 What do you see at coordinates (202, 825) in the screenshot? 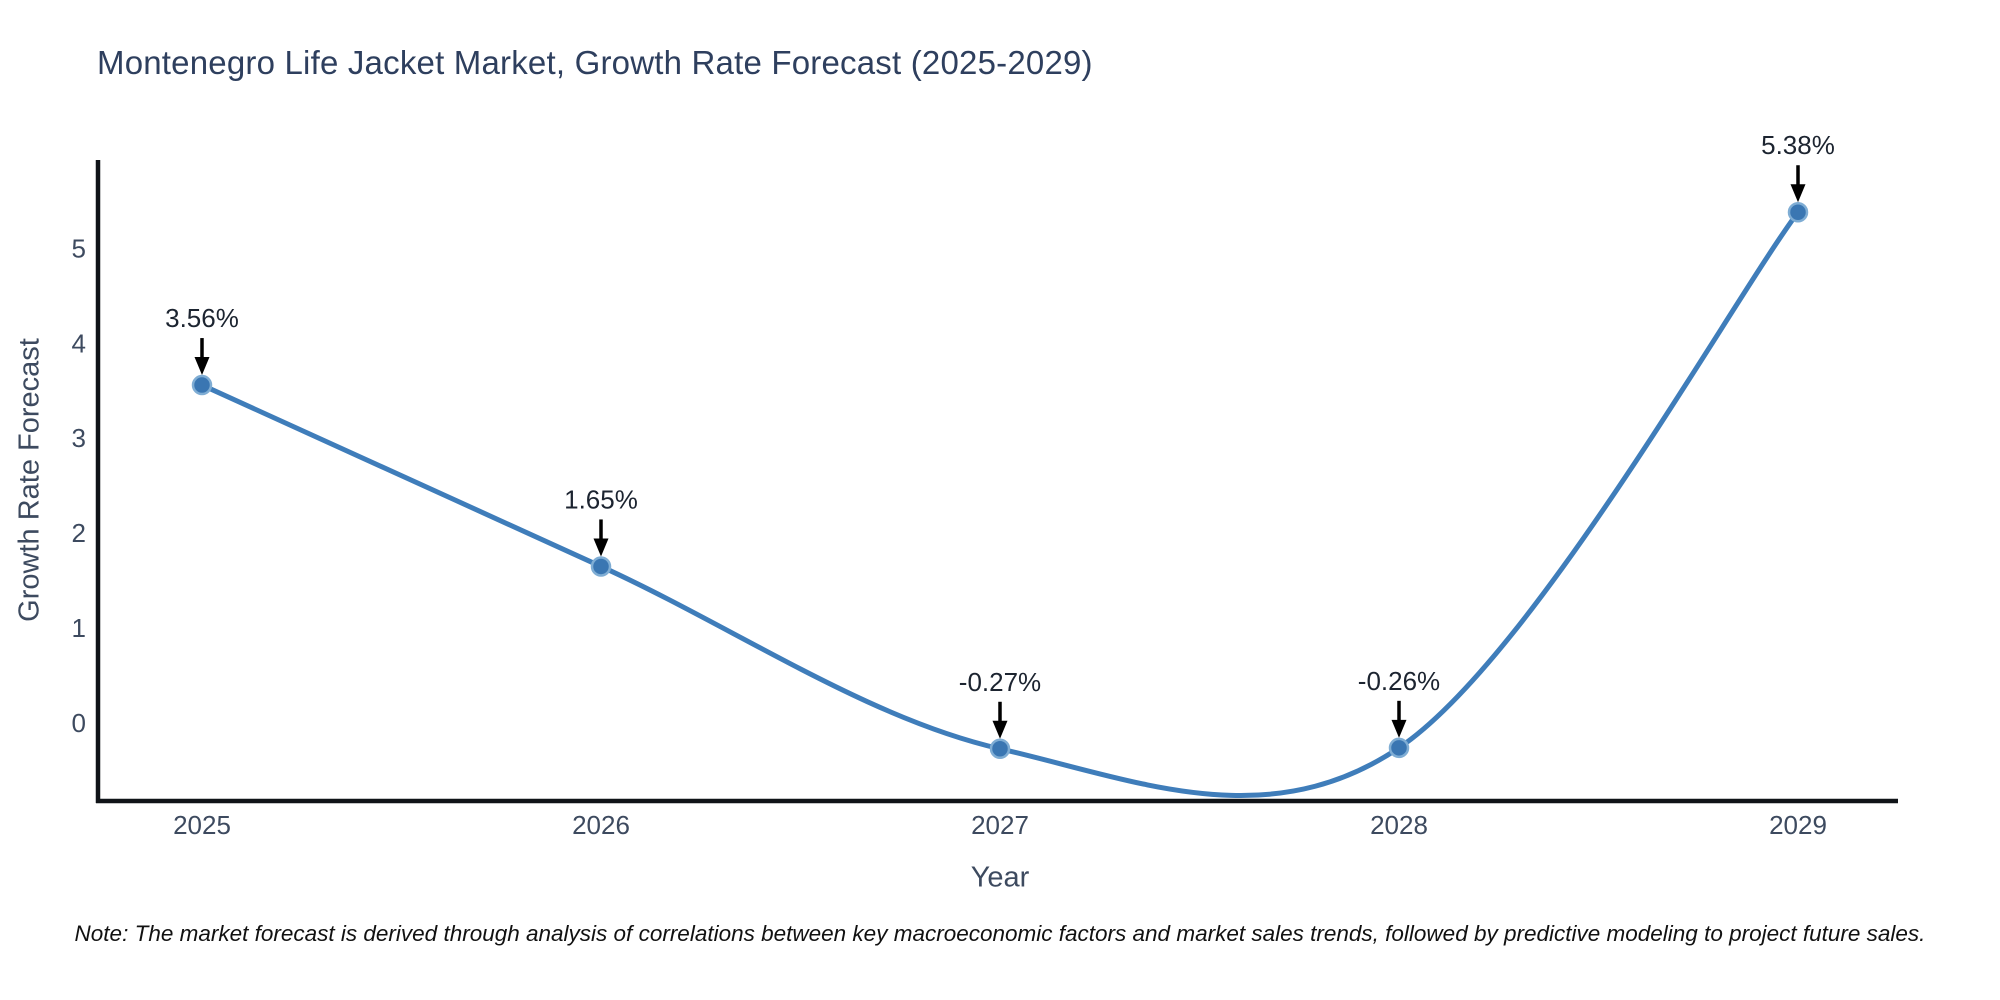
I see `x-tick-label: 2025` at bounding box center [202, 825].